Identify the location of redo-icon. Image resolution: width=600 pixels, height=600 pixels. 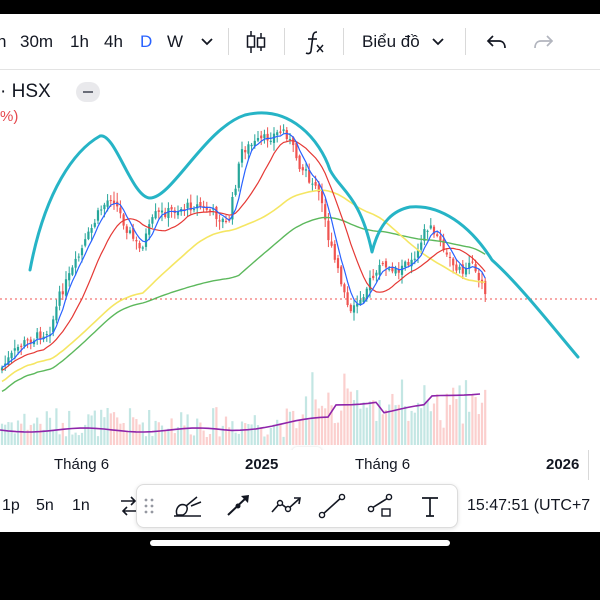
(544, 42).